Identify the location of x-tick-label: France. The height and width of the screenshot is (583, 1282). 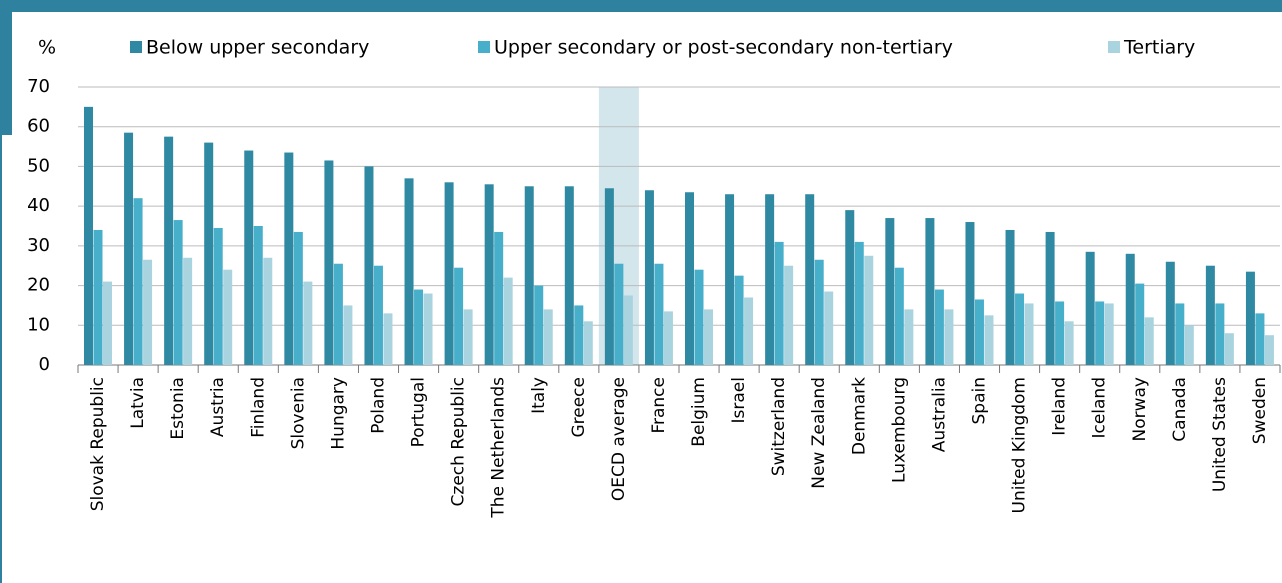
(659, 405).